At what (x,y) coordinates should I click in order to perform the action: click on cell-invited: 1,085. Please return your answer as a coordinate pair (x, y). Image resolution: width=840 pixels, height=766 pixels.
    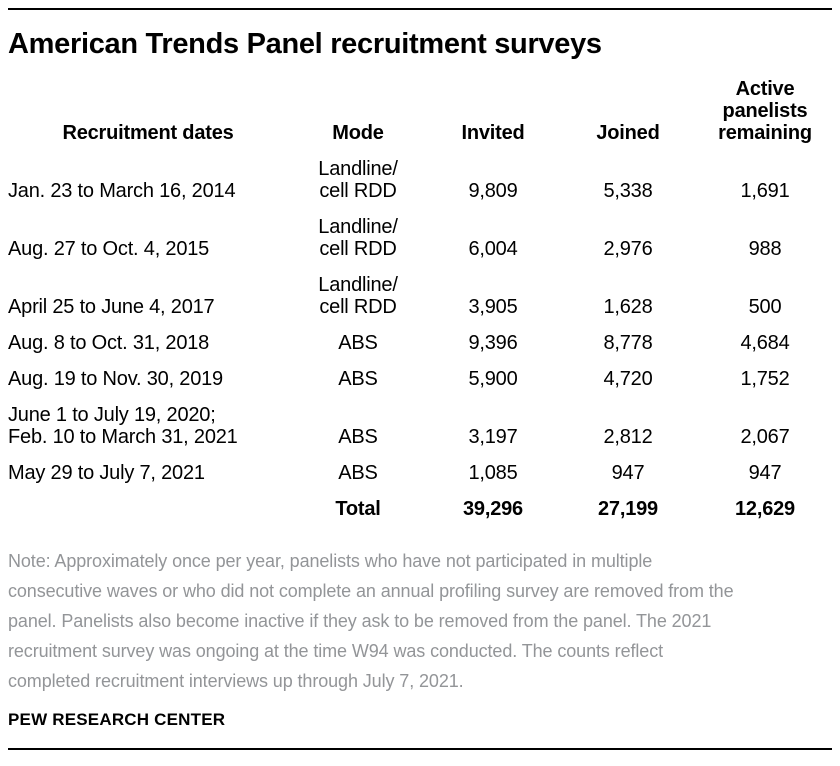
    Looking at the image, I should click on (493, 473).